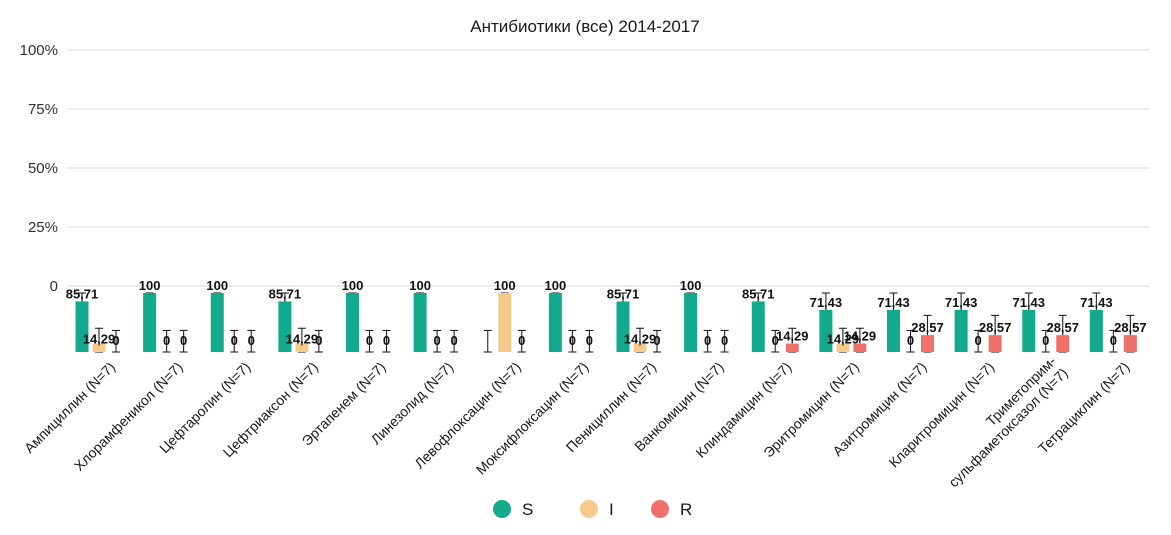 This screenshot has height=535, width=1171. I want to click on x-tick-label: Триметоприм-сульфаметоксазол (N=7), so click(1002, 422).